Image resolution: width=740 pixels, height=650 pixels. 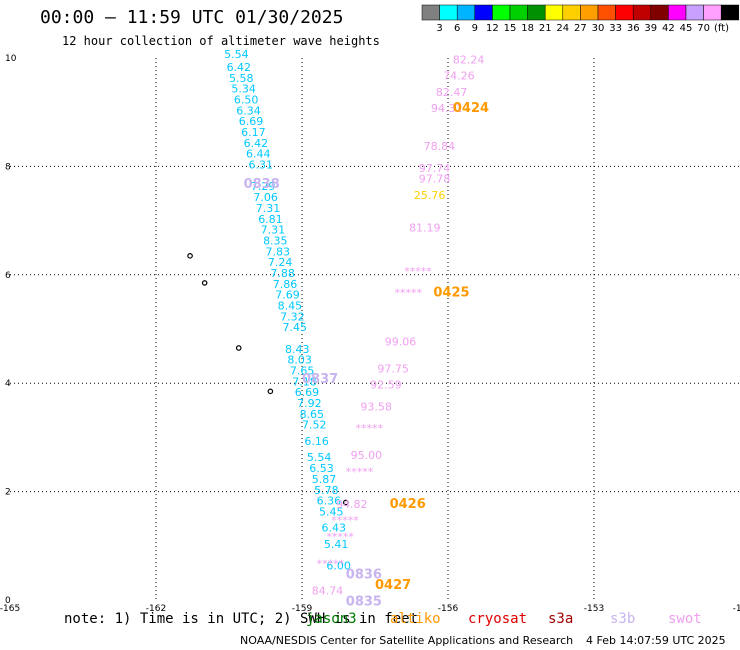 I want to click on wave-height-label: 78.84, so click(x=440, y=146).